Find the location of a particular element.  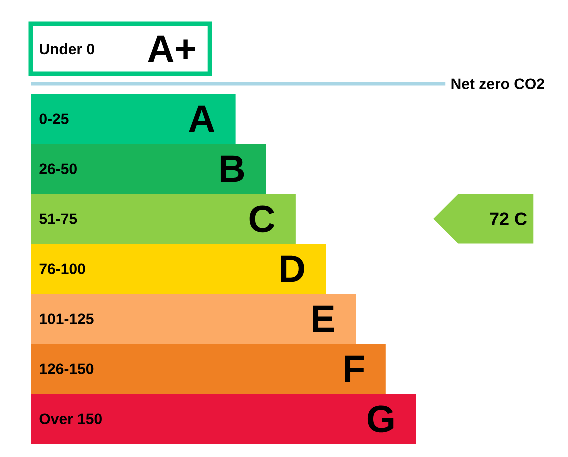

text: 72 C is located at coordinates (508, 219).